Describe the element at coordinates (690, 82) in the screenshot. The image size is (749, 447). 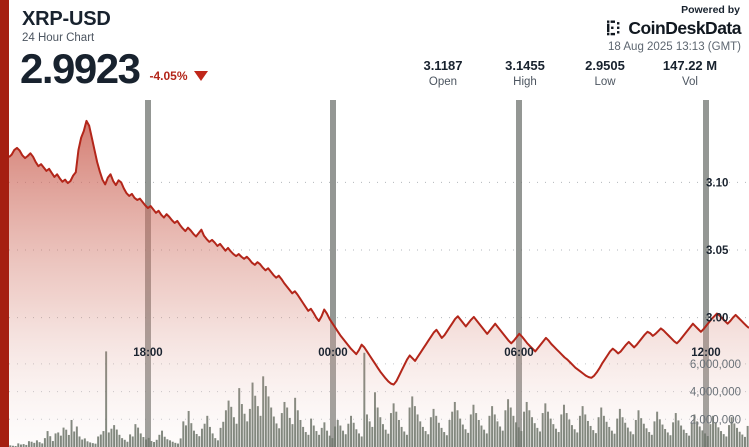
I see `stat-vol-label: Vol` at that location.